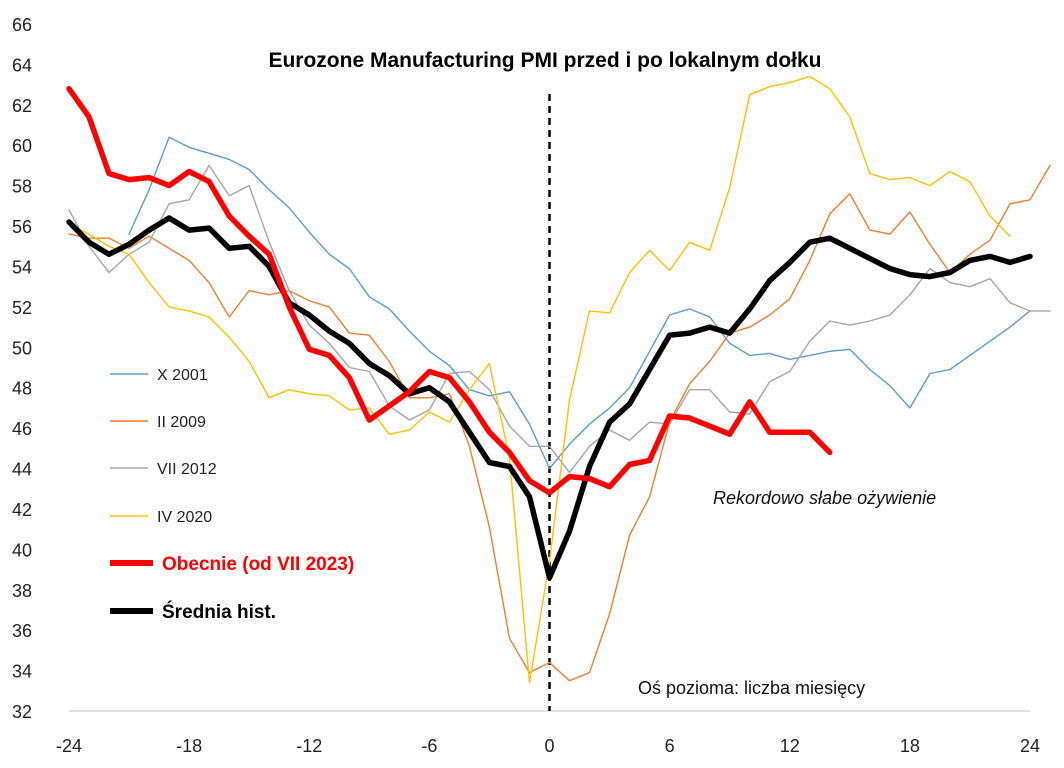  What do you see at coordinates (22, 510) in the screenshot?
I see `y-tick-label: 42` at bounding box center [22, 510].